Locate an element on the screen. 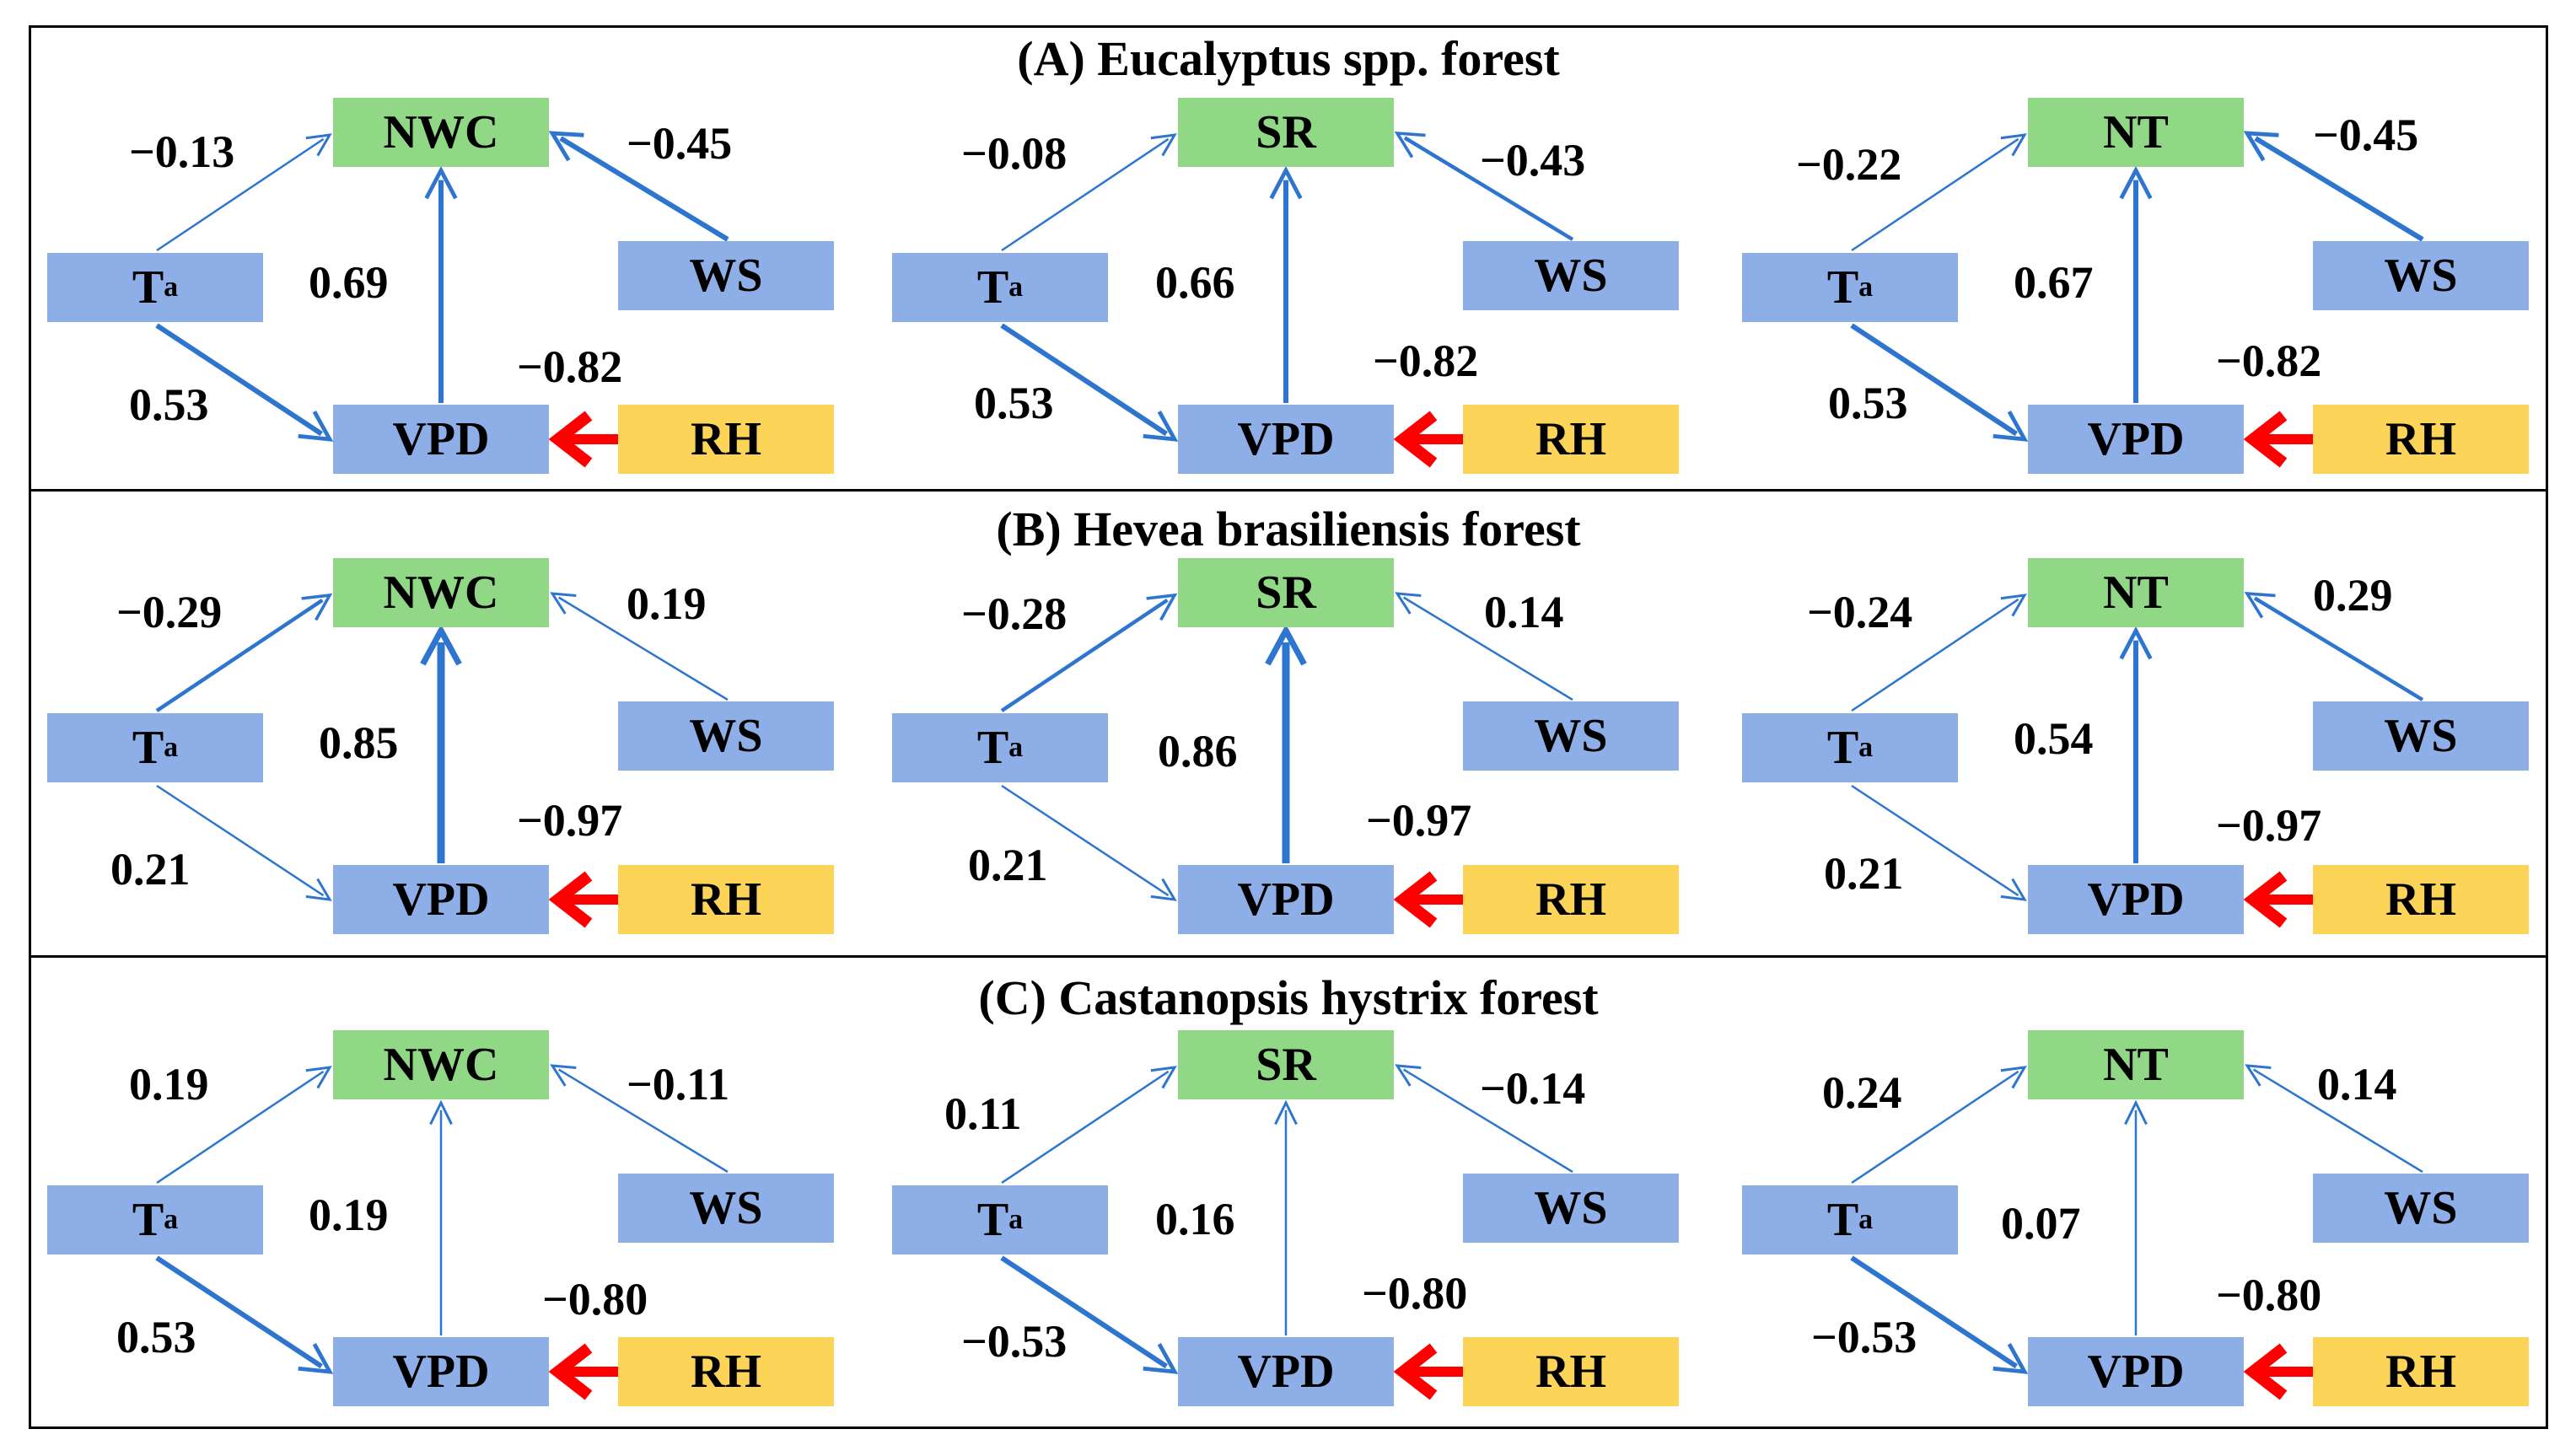 The width and height of the screenshot is (2576, 1456). path-coefficient-vpd-resp: 0.16 is located at coordinates (1195, 1219).